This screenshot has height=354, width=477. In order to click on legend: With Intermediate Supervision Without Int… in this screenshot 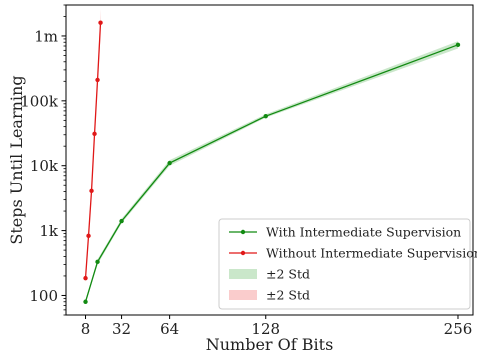, I will do `click(347, 264)`.